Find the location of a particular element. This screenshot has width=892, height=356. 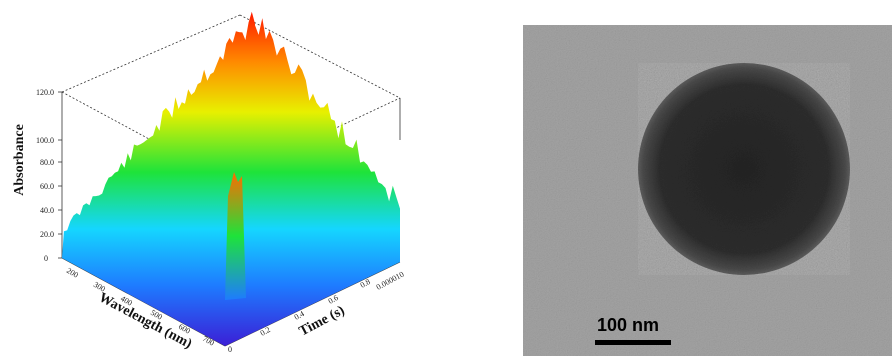

y-tick-label: 0.2 is located at coordinates (265, 331).